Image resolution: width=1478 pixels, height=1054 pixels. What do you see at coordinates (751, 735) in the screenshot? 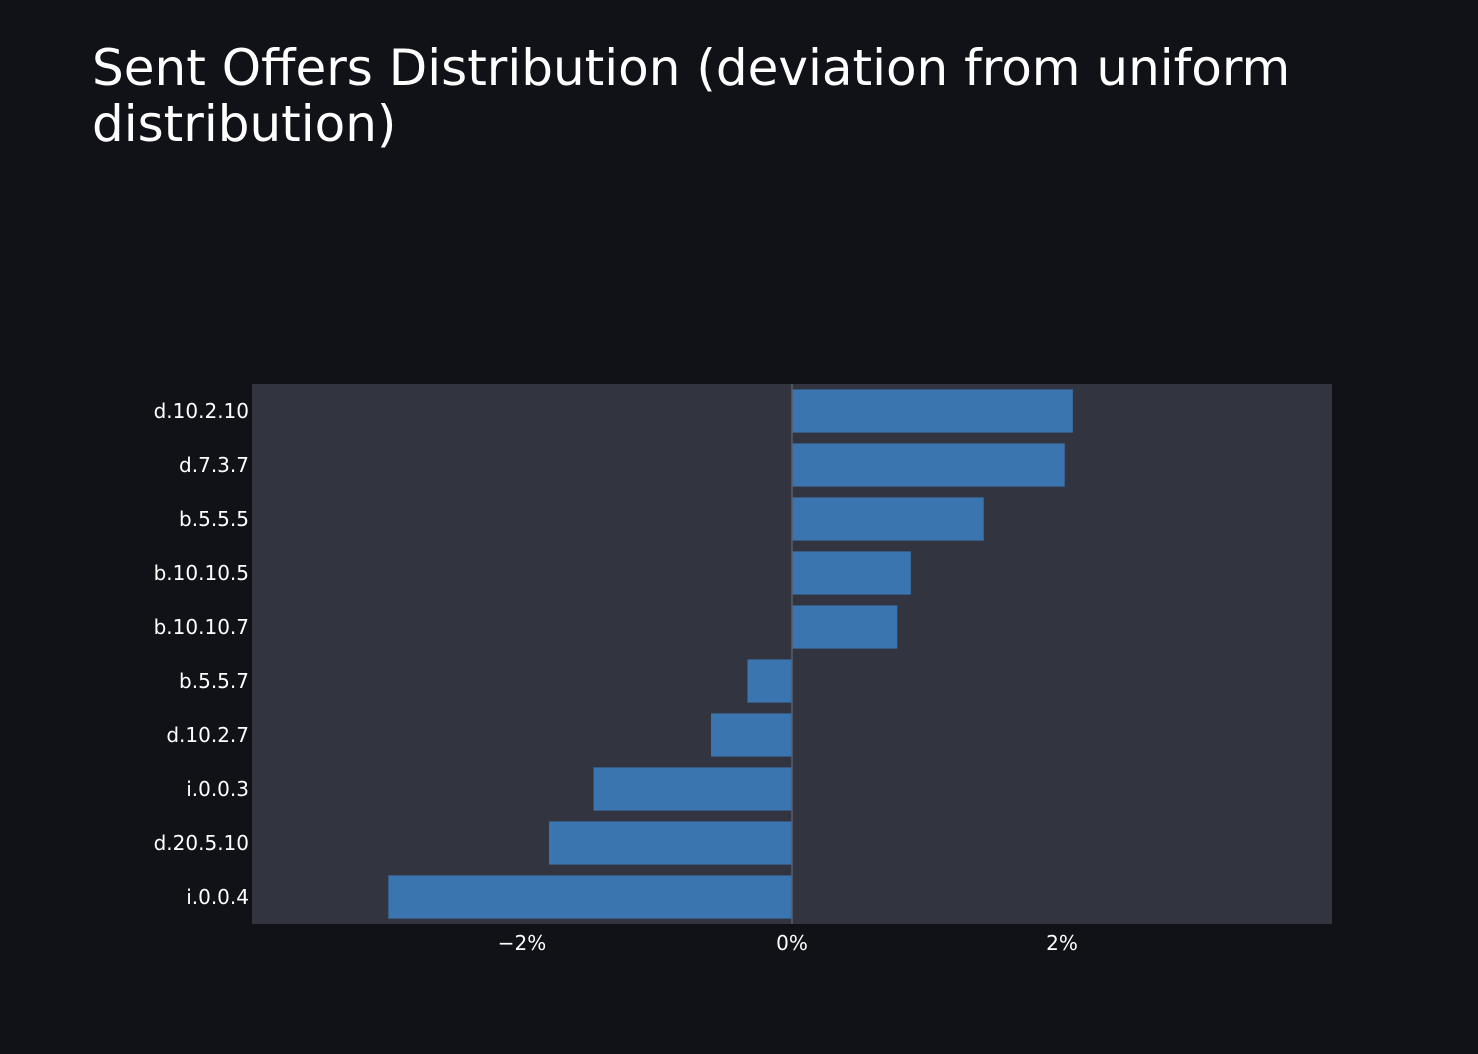
I see `bar-d.10.2.7` at bounding box center [751, 735].